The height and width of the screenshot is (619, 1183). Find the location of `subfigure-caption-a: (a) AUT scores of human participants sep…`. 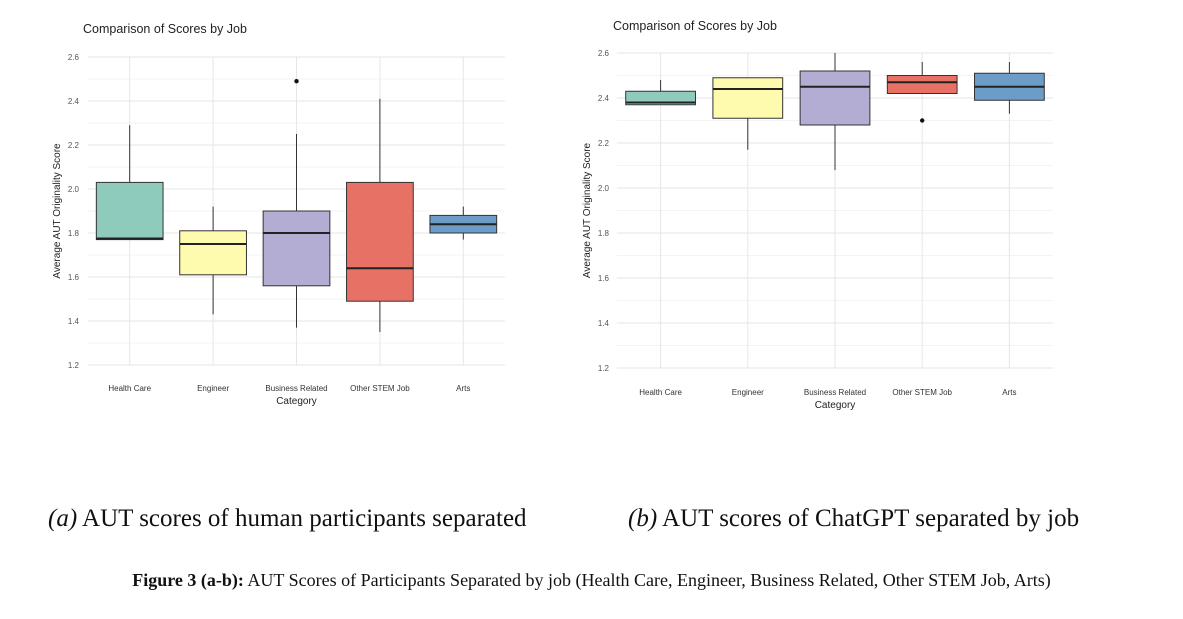

subfigure-caption-a: (a) AUT scores of human participants sep… is located at coordinates (287, 519).